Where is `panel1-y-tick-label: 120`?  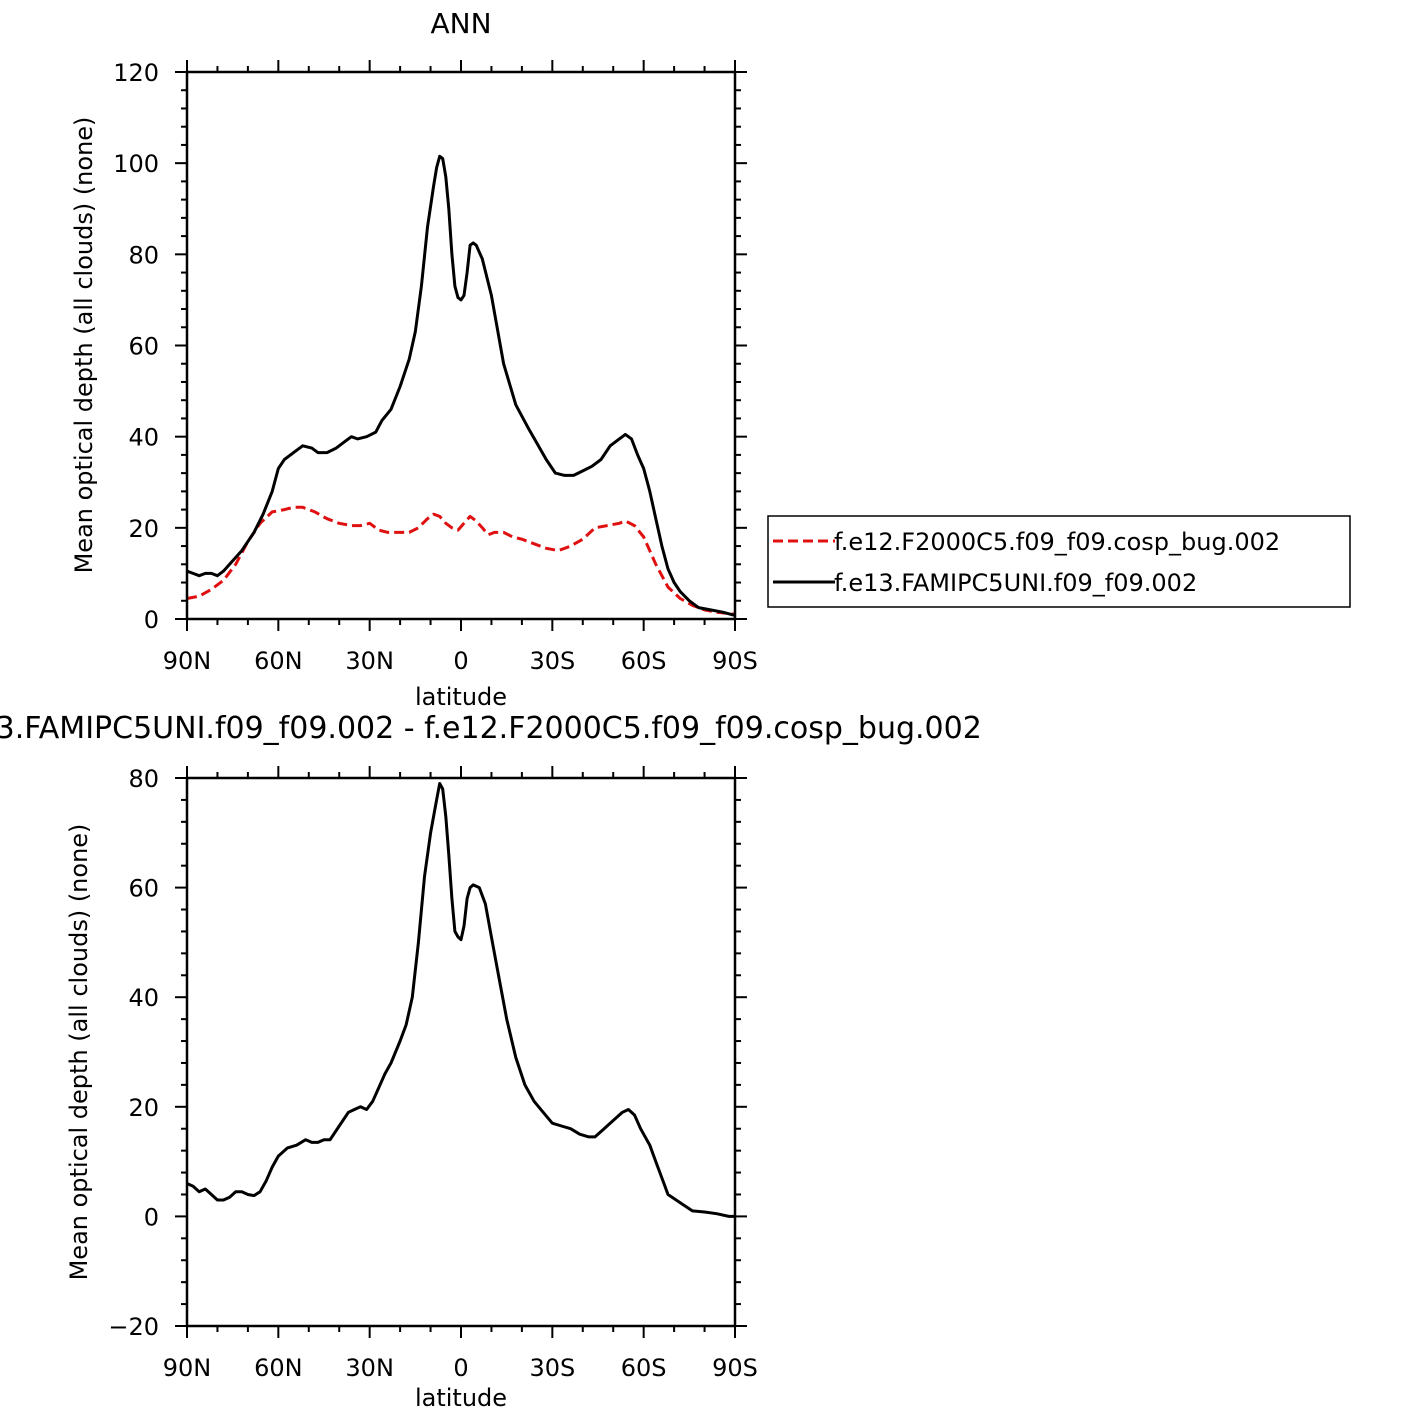 panel1-y-tick-label: 120 is located at coordinates (136, 73).